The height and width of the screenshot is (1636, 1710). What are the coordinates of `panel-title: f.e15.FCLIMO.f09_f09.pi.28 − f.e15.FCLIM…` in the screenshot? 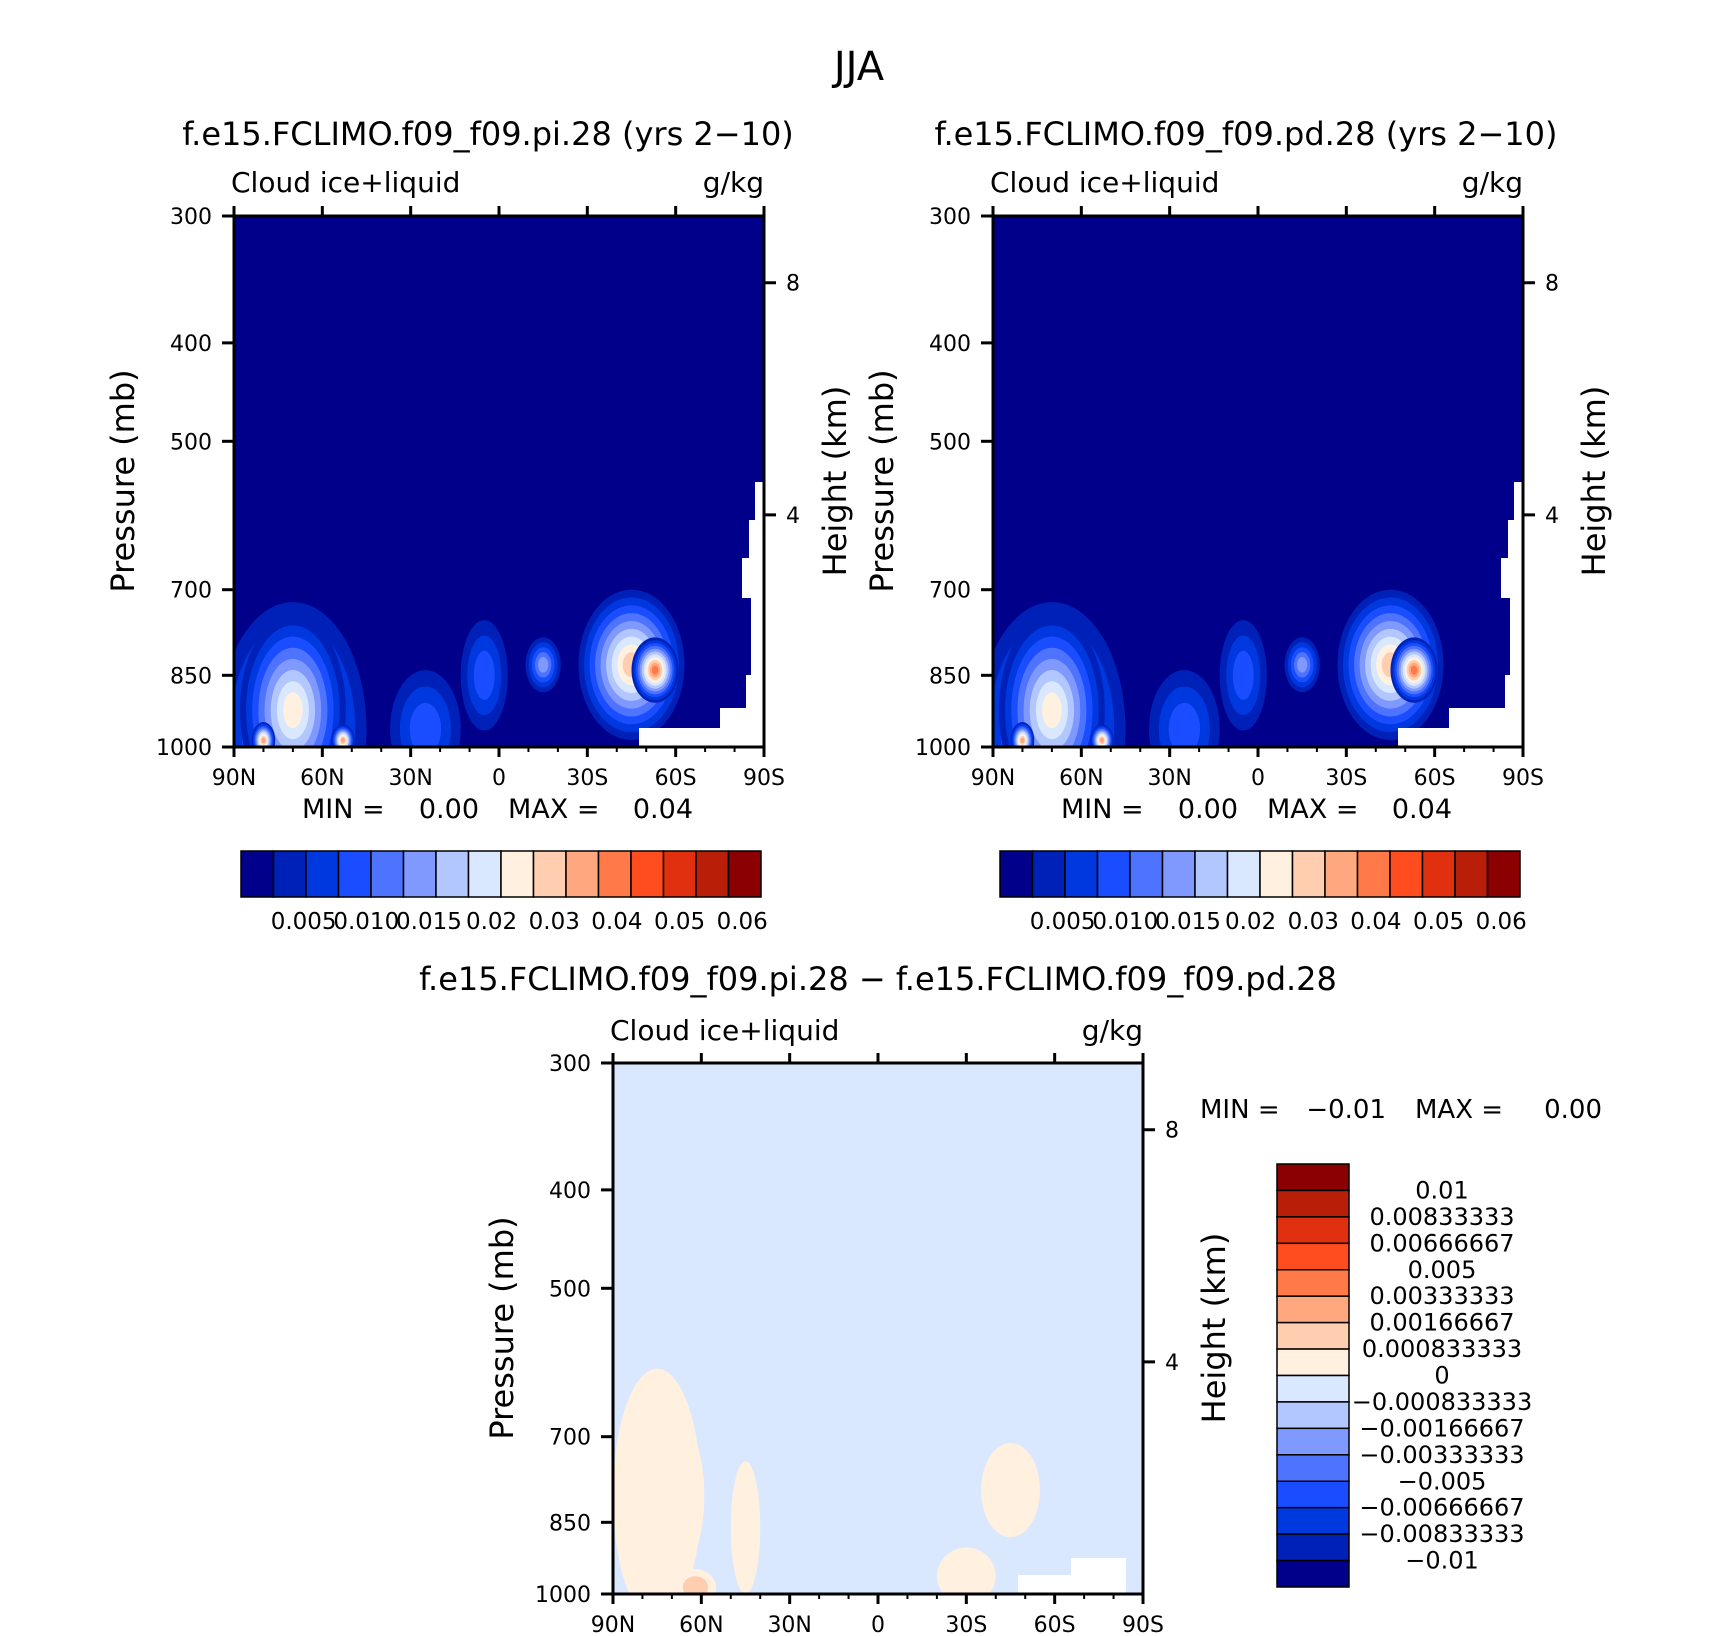 It's located at (878, 979).